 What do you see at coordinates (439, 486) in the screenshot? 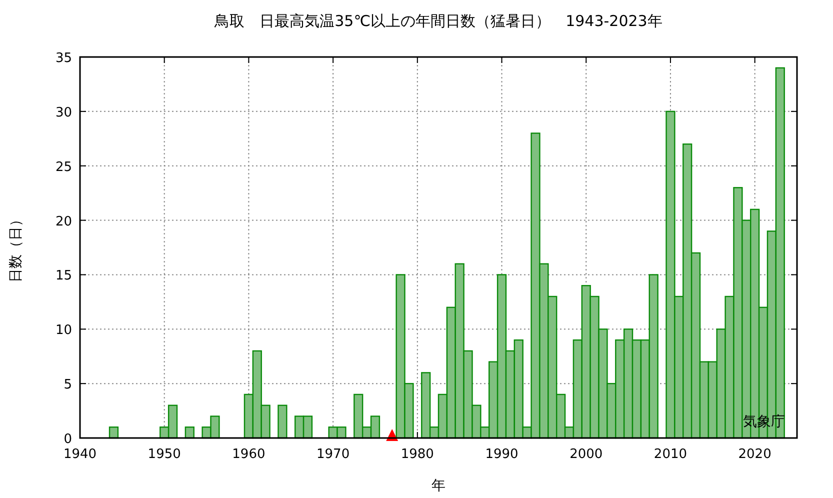
I see `x-axis-title: 年` at bounding box center [439, 486].